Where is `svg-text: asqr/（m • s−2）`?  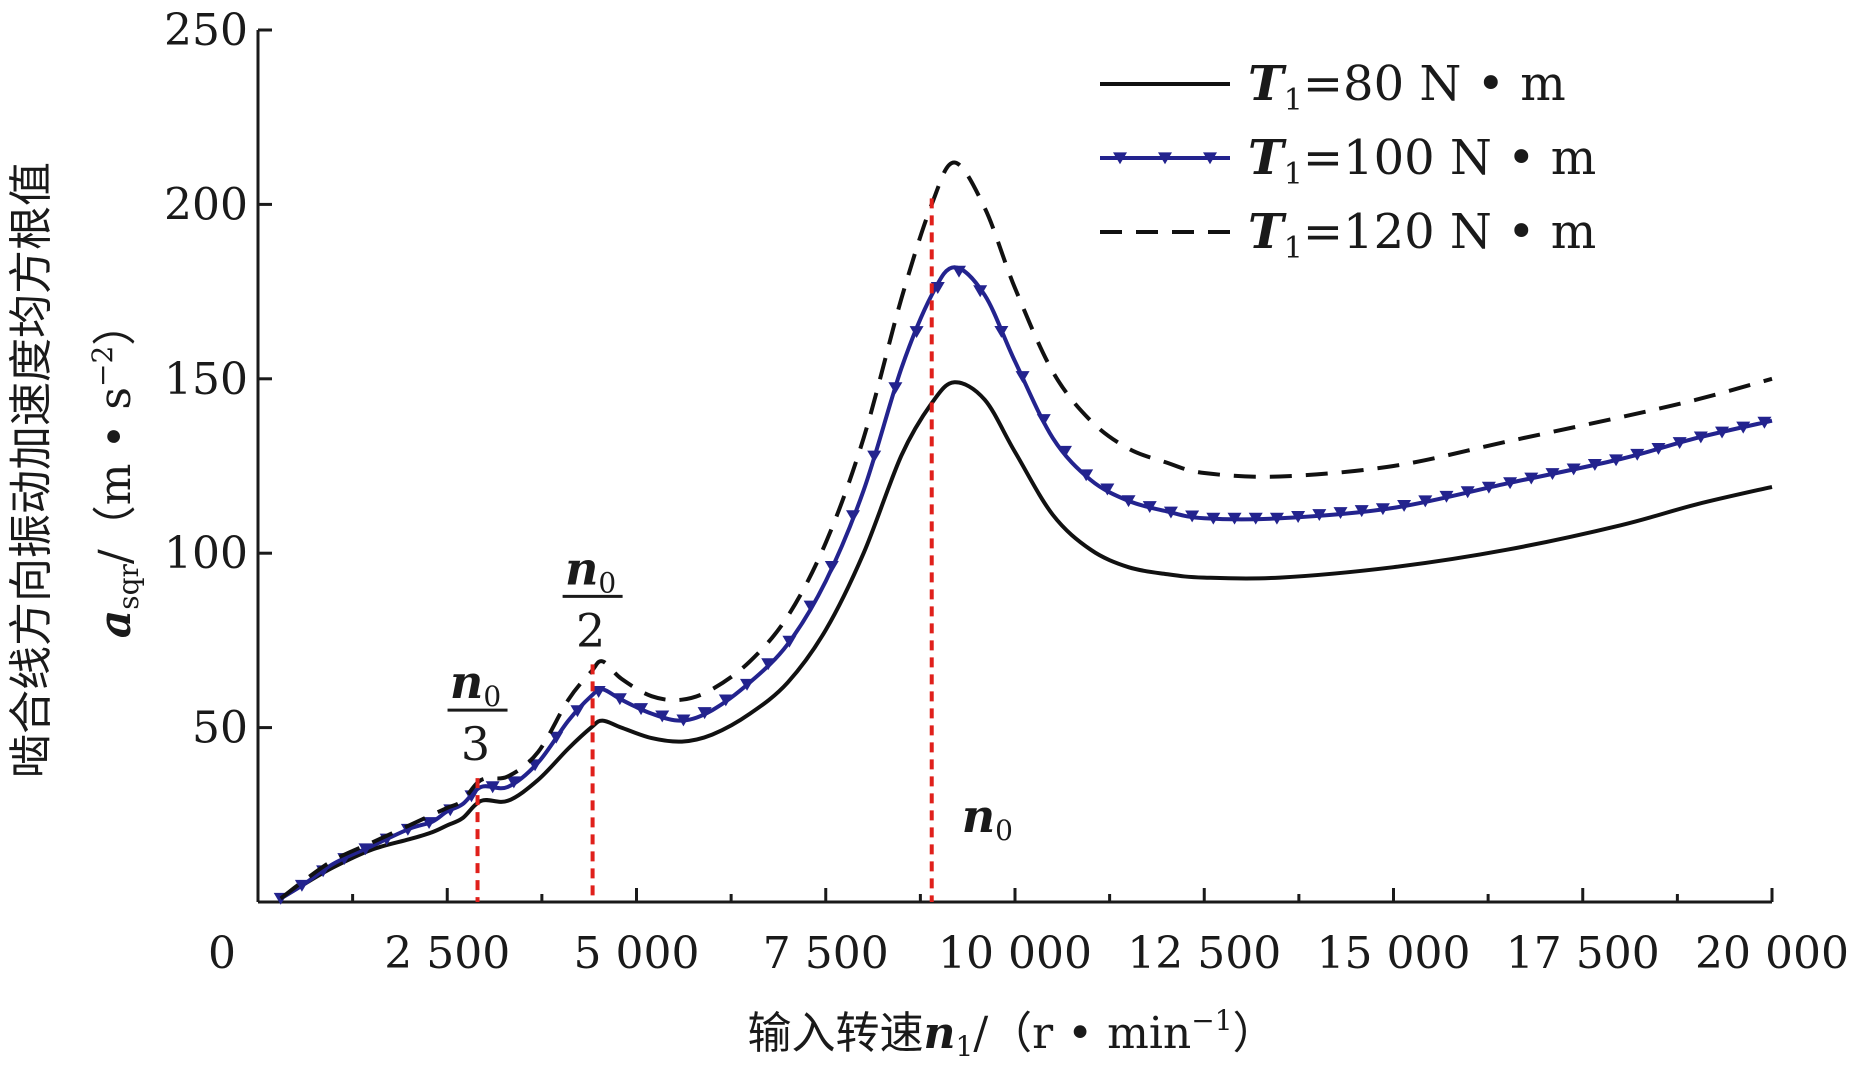 svg-text: asqr/（m • s−2） is located at coordinates (115, 470).